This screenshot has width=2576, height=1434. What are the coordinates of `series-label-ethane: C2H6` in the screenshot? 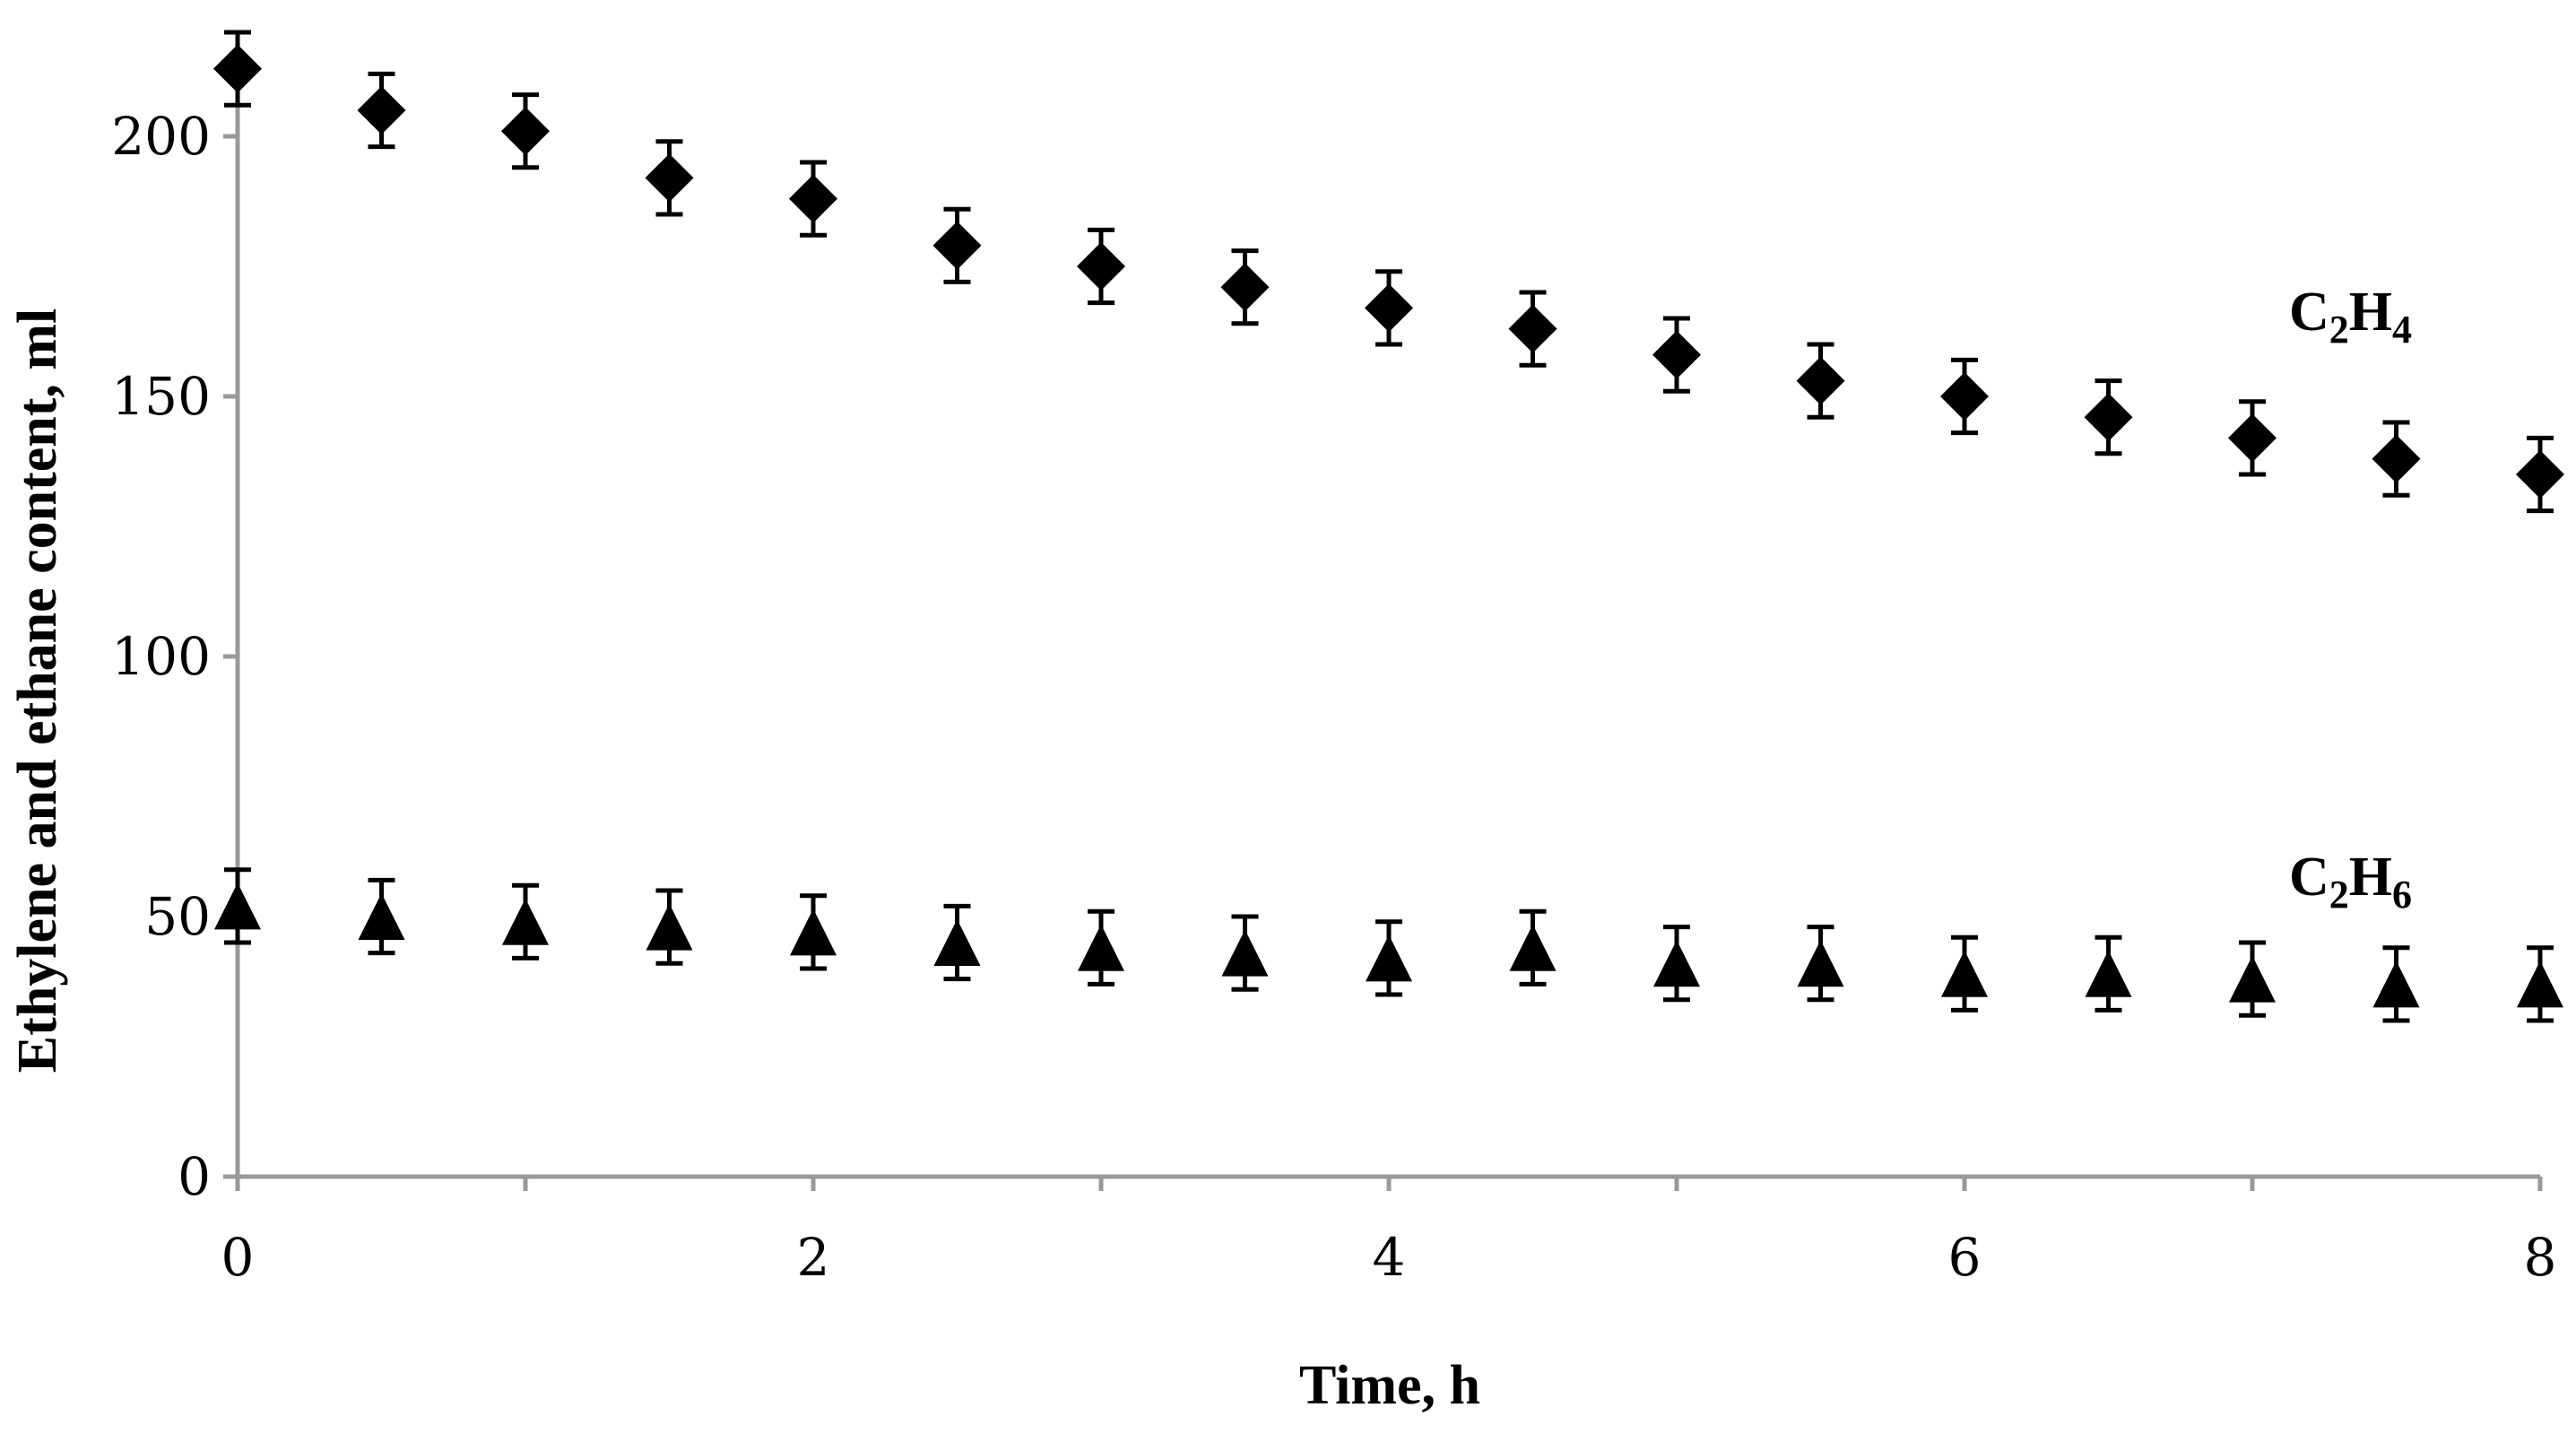 It's located at (2350, 882).